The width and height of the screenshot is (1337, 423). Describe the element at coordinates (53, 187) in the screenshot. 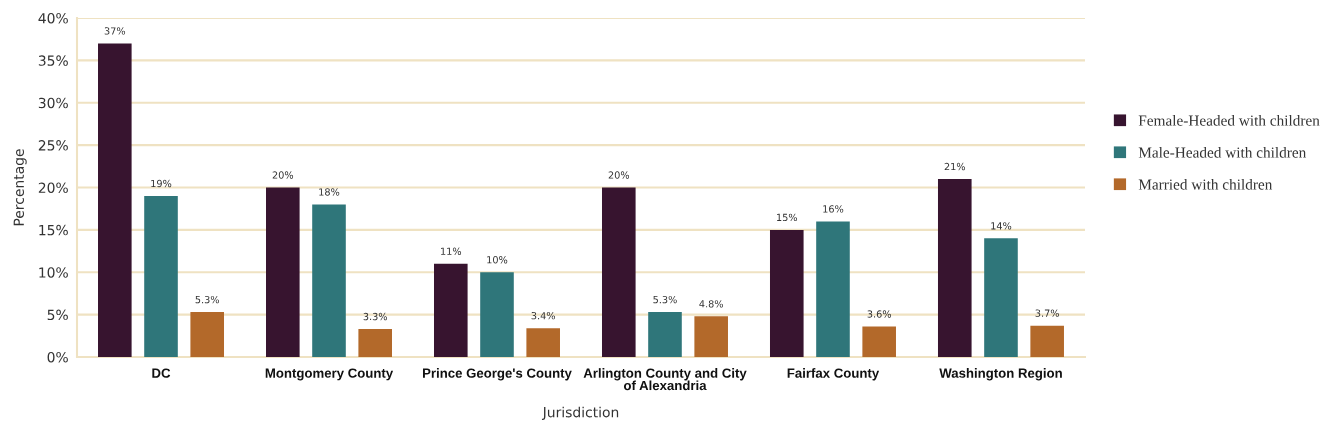

I see `y-tick-label: 20%` at that location.